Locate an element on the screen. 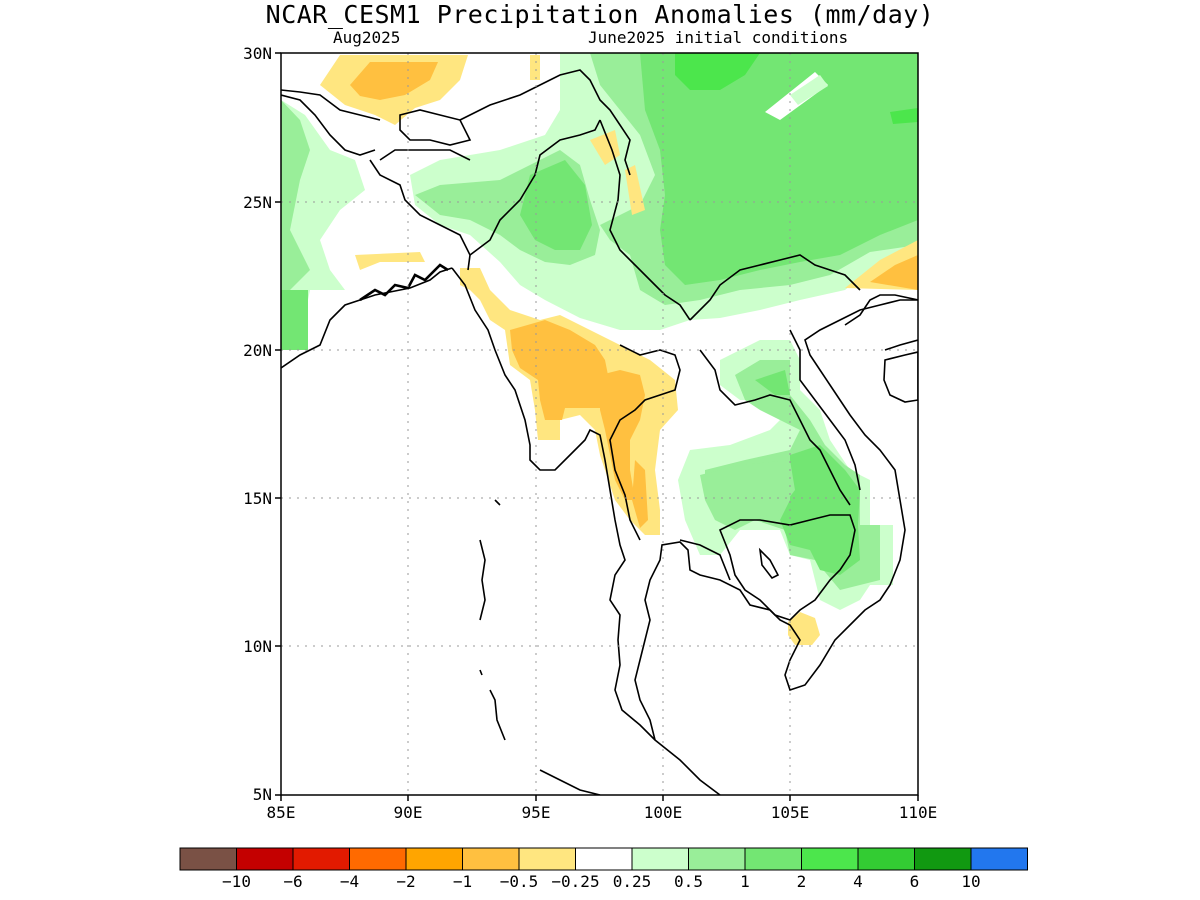 The height and width of the screenshot is (900, 1200). colorbar-label: 0.5 is located at coordinates (688, 881).